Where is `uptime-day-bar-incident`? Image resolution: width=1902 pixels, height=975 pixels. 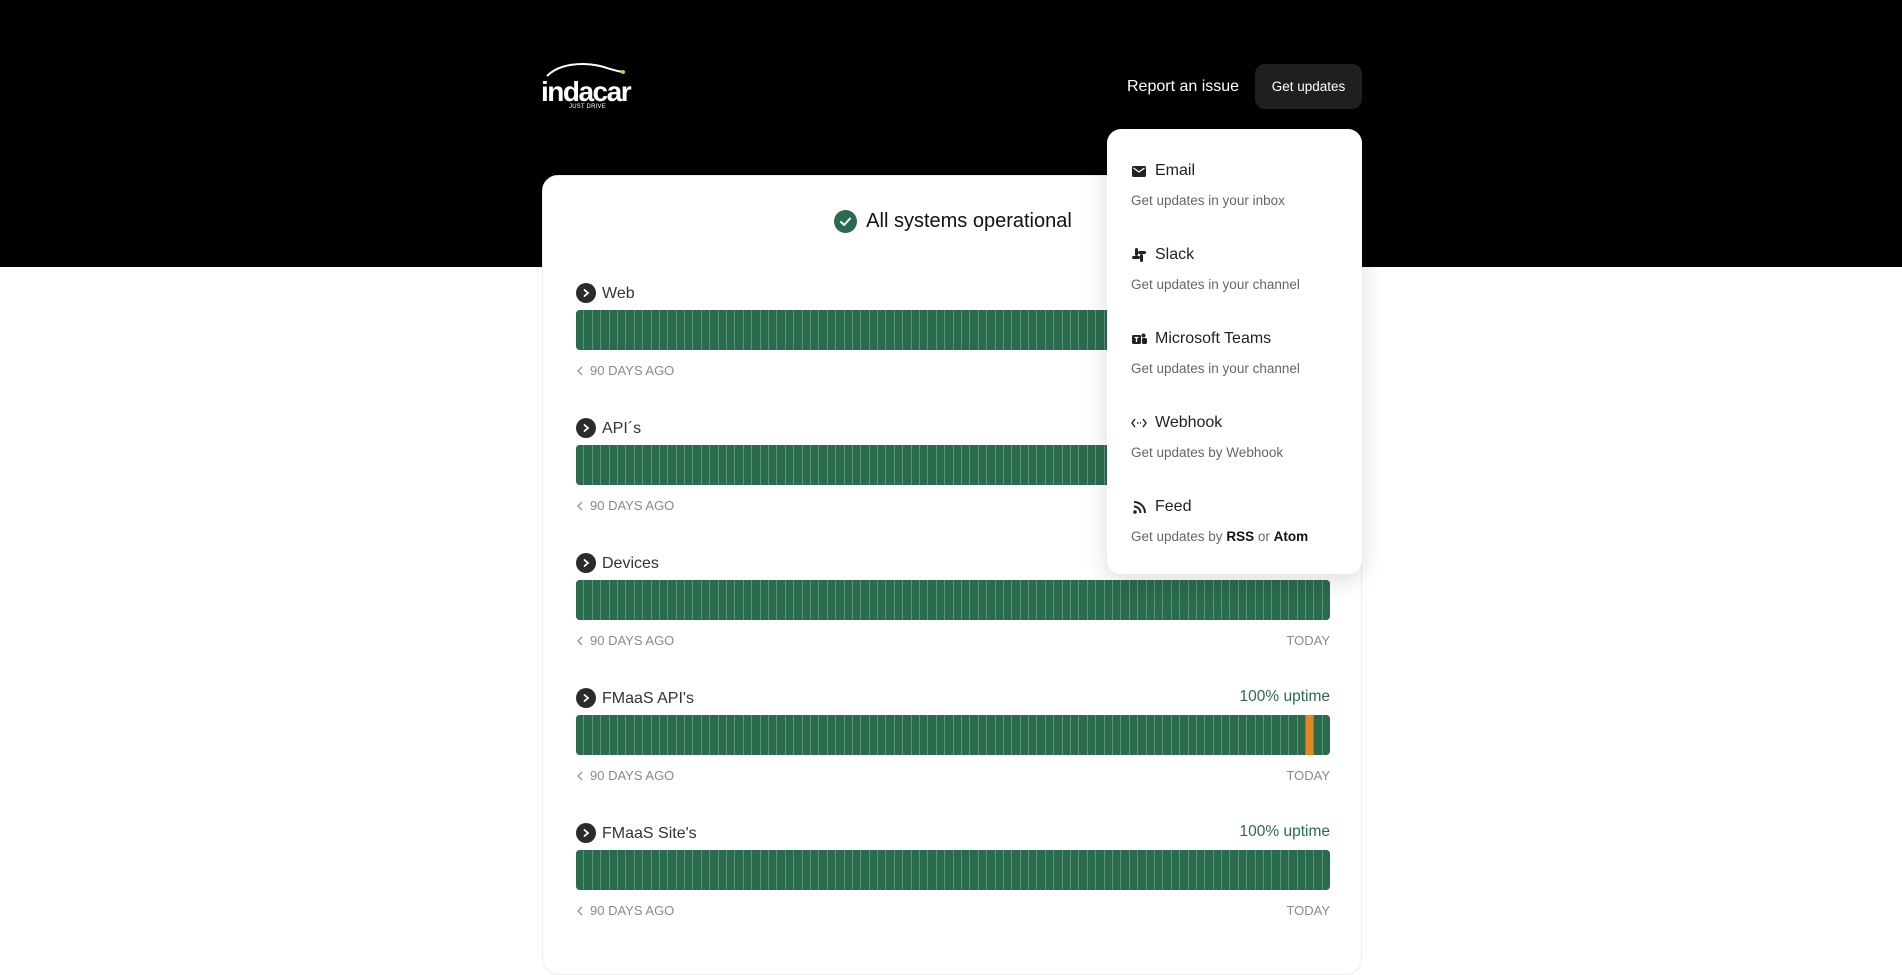 uptime-day-bar-incident is located at coordinates (1310, 735).